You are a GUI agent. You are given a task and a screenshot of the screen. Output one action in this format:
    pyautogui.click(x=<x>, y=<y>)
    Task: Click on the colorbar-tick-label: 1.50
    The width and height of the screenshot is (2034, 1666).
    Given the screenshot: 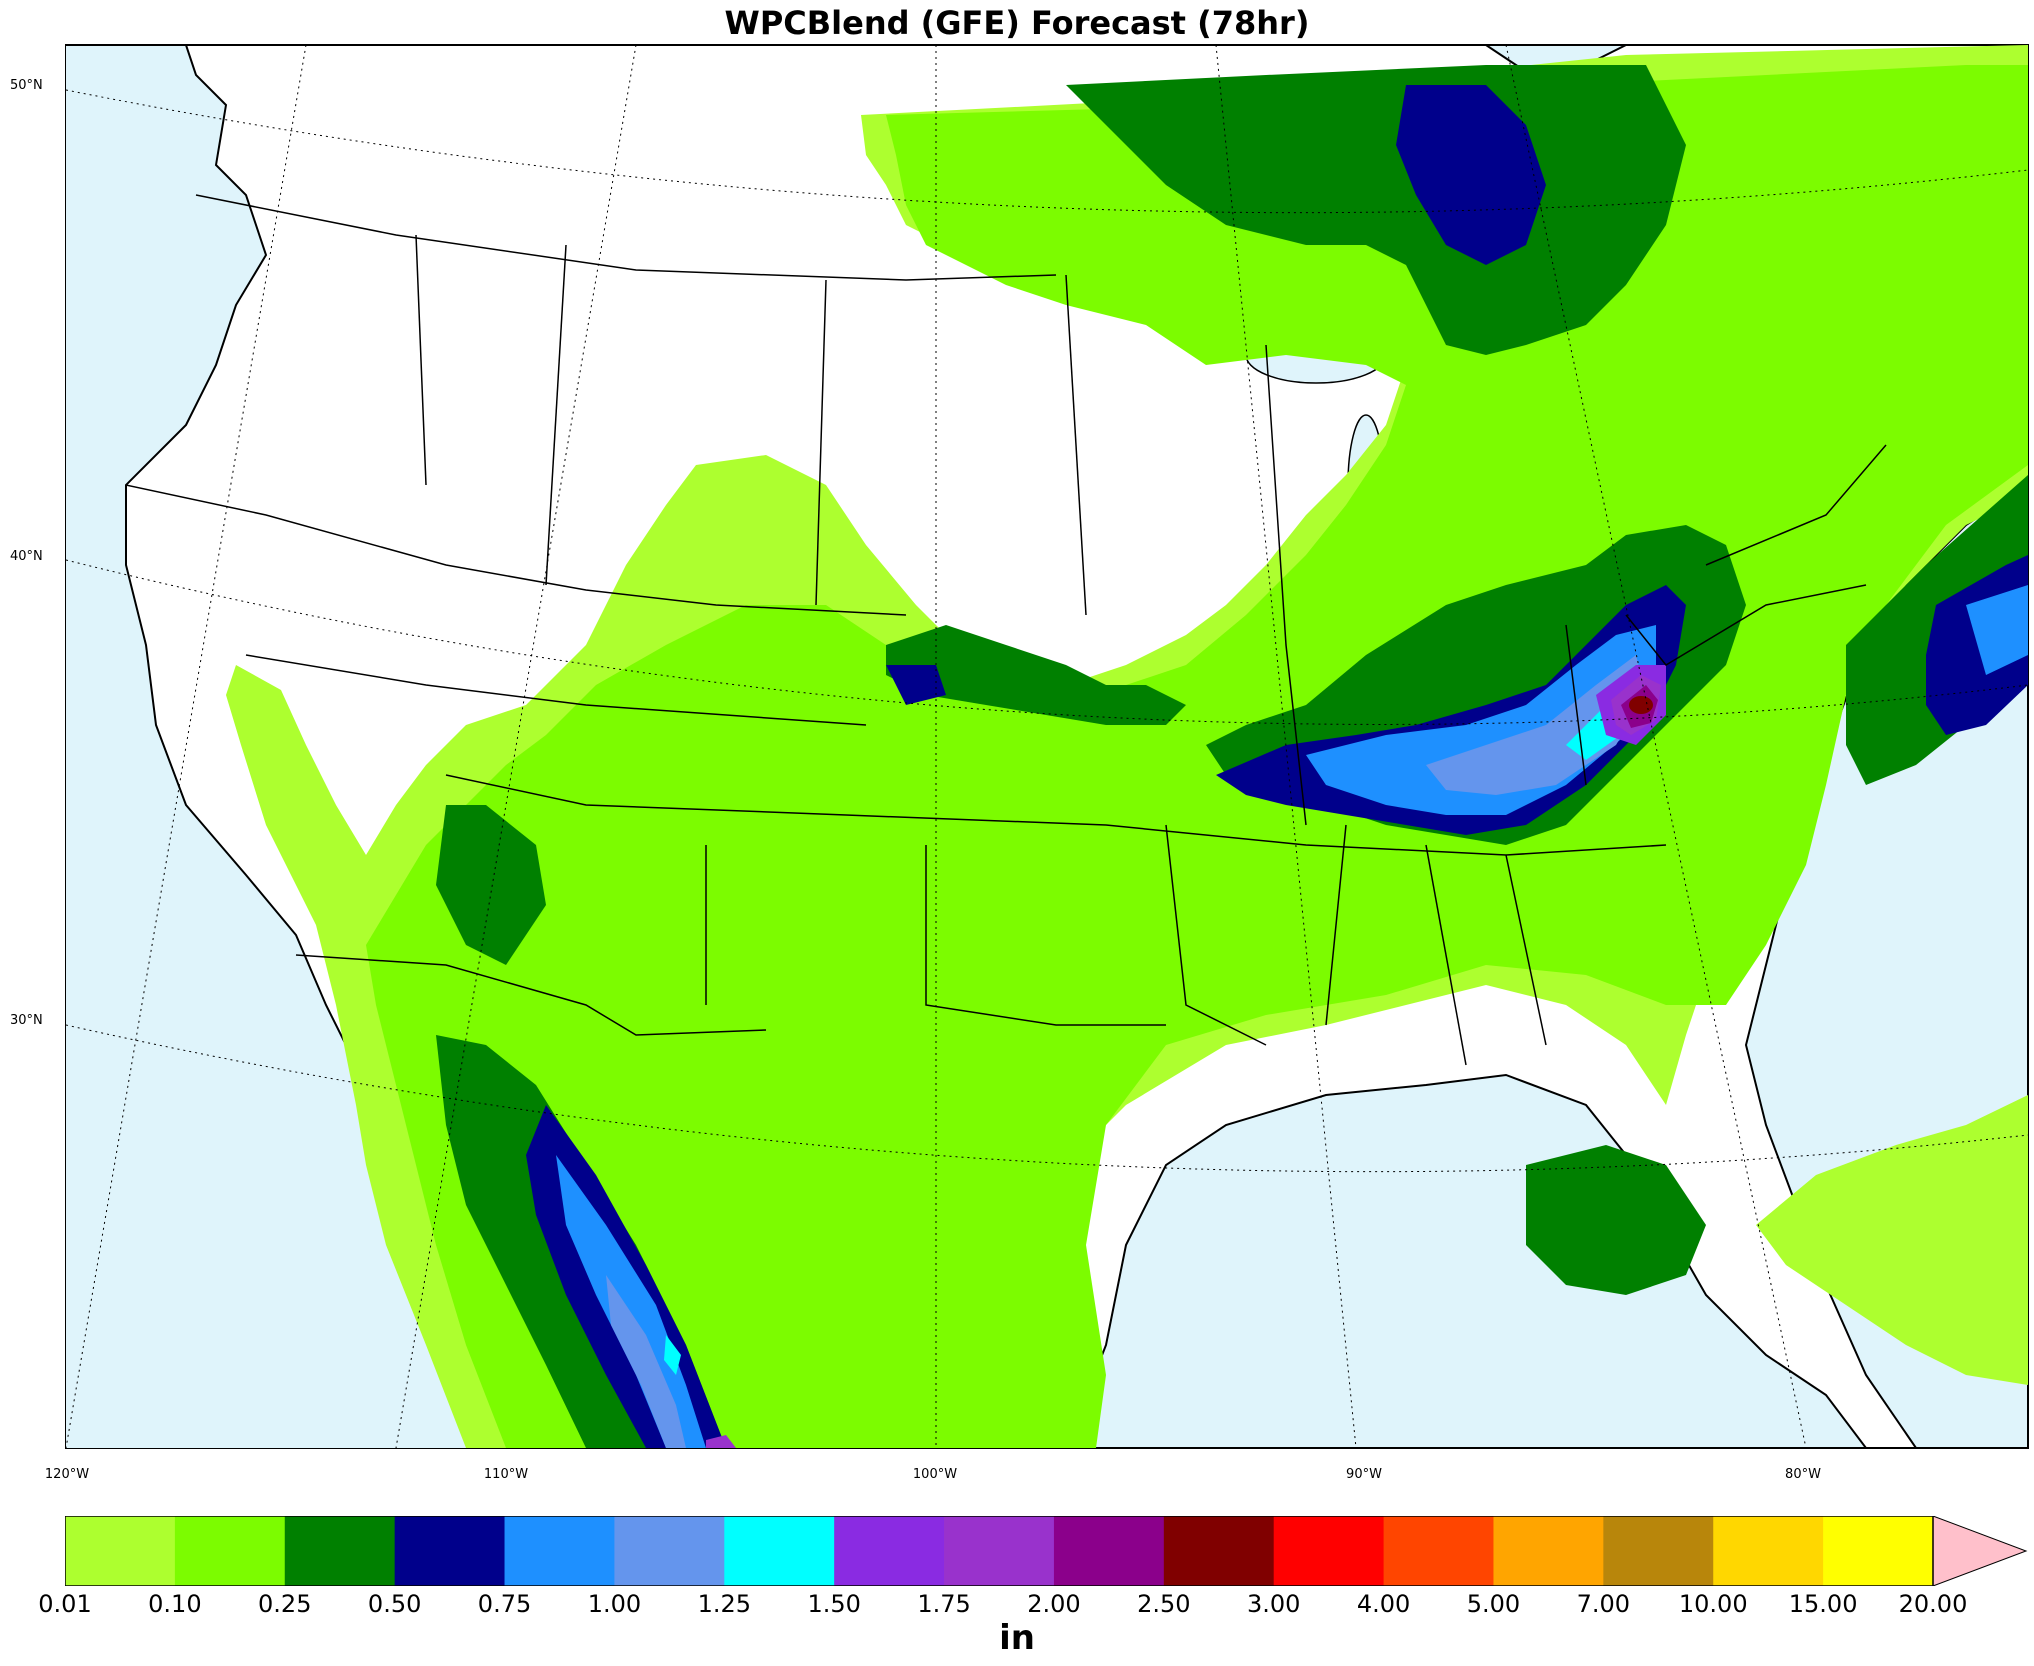 What is the action you would take?
    pyautogui.click(x=834, y=1604)
    